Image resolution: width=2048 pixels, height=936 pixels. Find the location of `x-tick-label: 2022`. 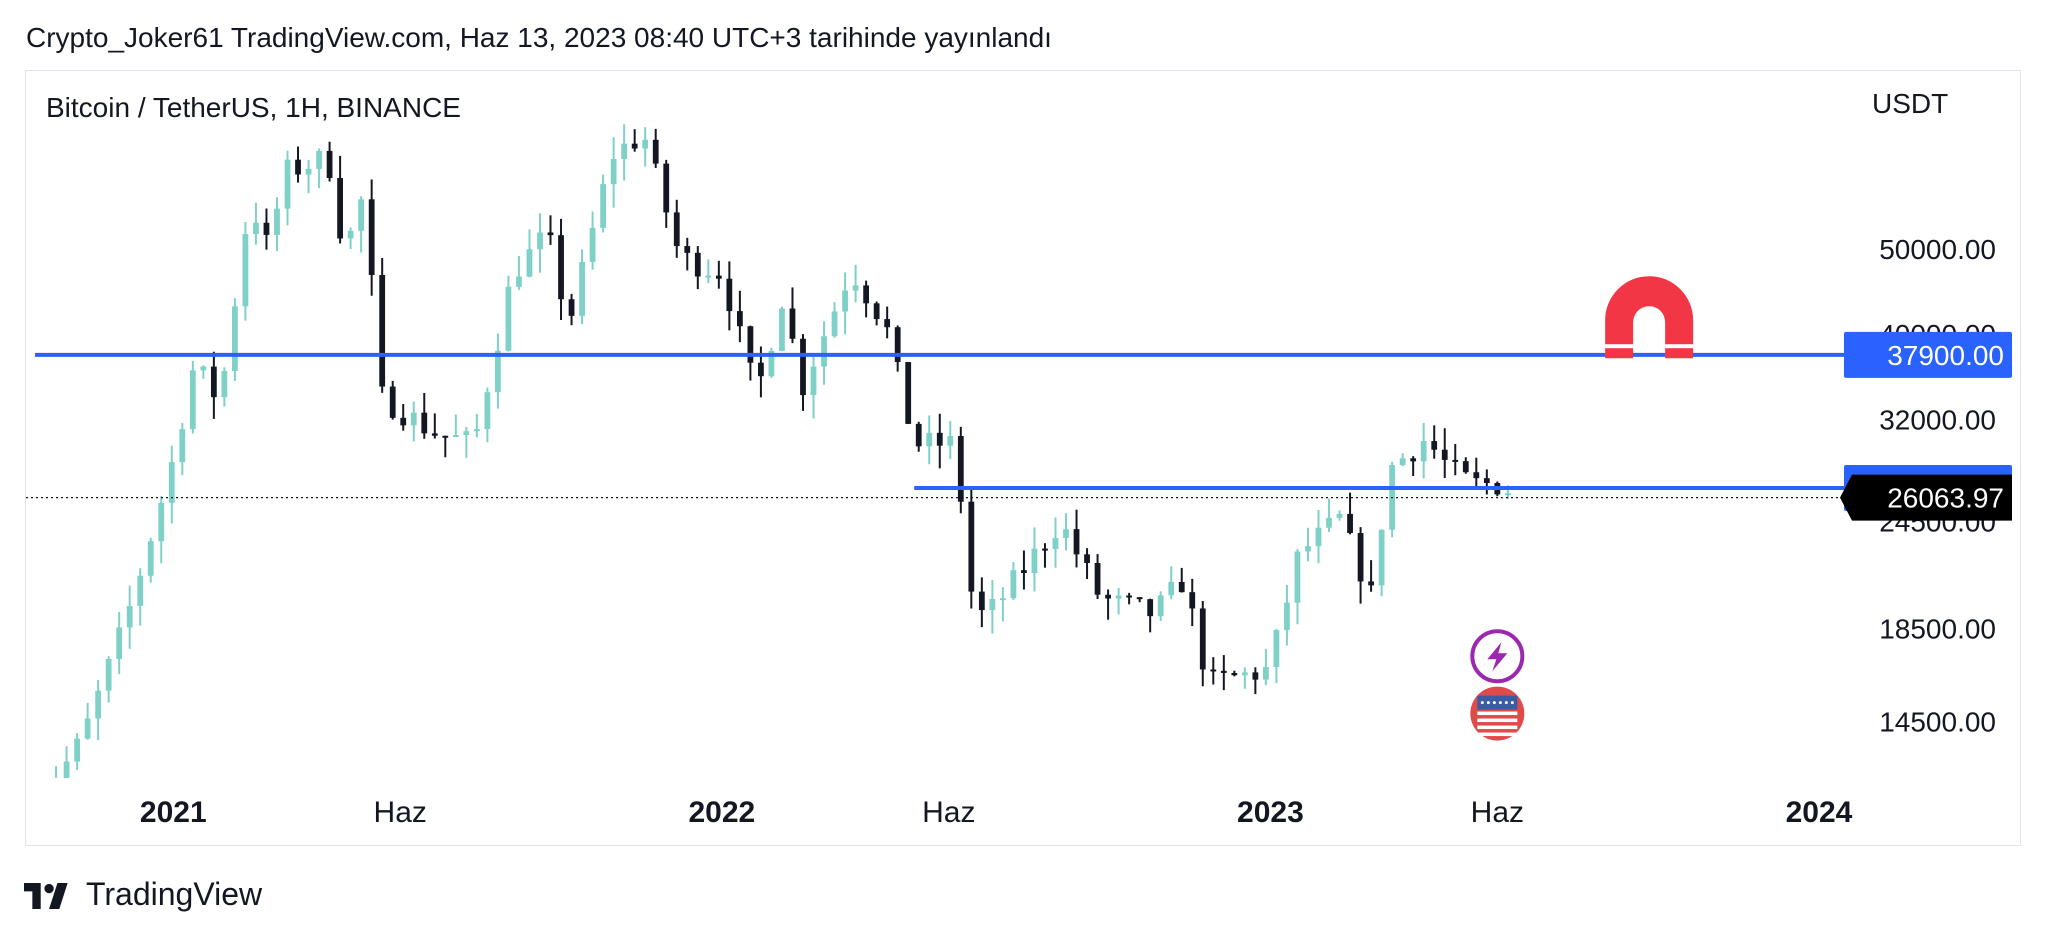

x-tick-label: 2022 is located at coordinates (721, 812).